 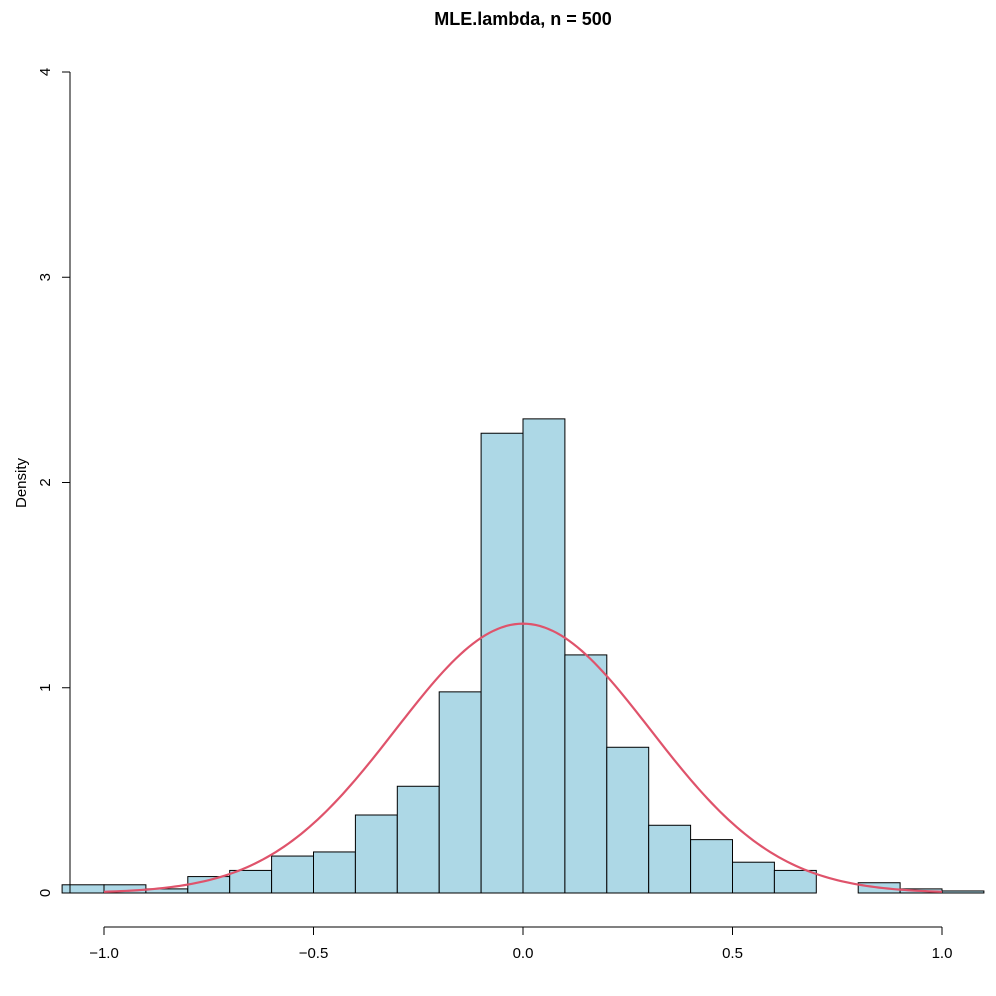 I want to click on y-axis: 0 1 2 3 4, so click(x=54, y=482).